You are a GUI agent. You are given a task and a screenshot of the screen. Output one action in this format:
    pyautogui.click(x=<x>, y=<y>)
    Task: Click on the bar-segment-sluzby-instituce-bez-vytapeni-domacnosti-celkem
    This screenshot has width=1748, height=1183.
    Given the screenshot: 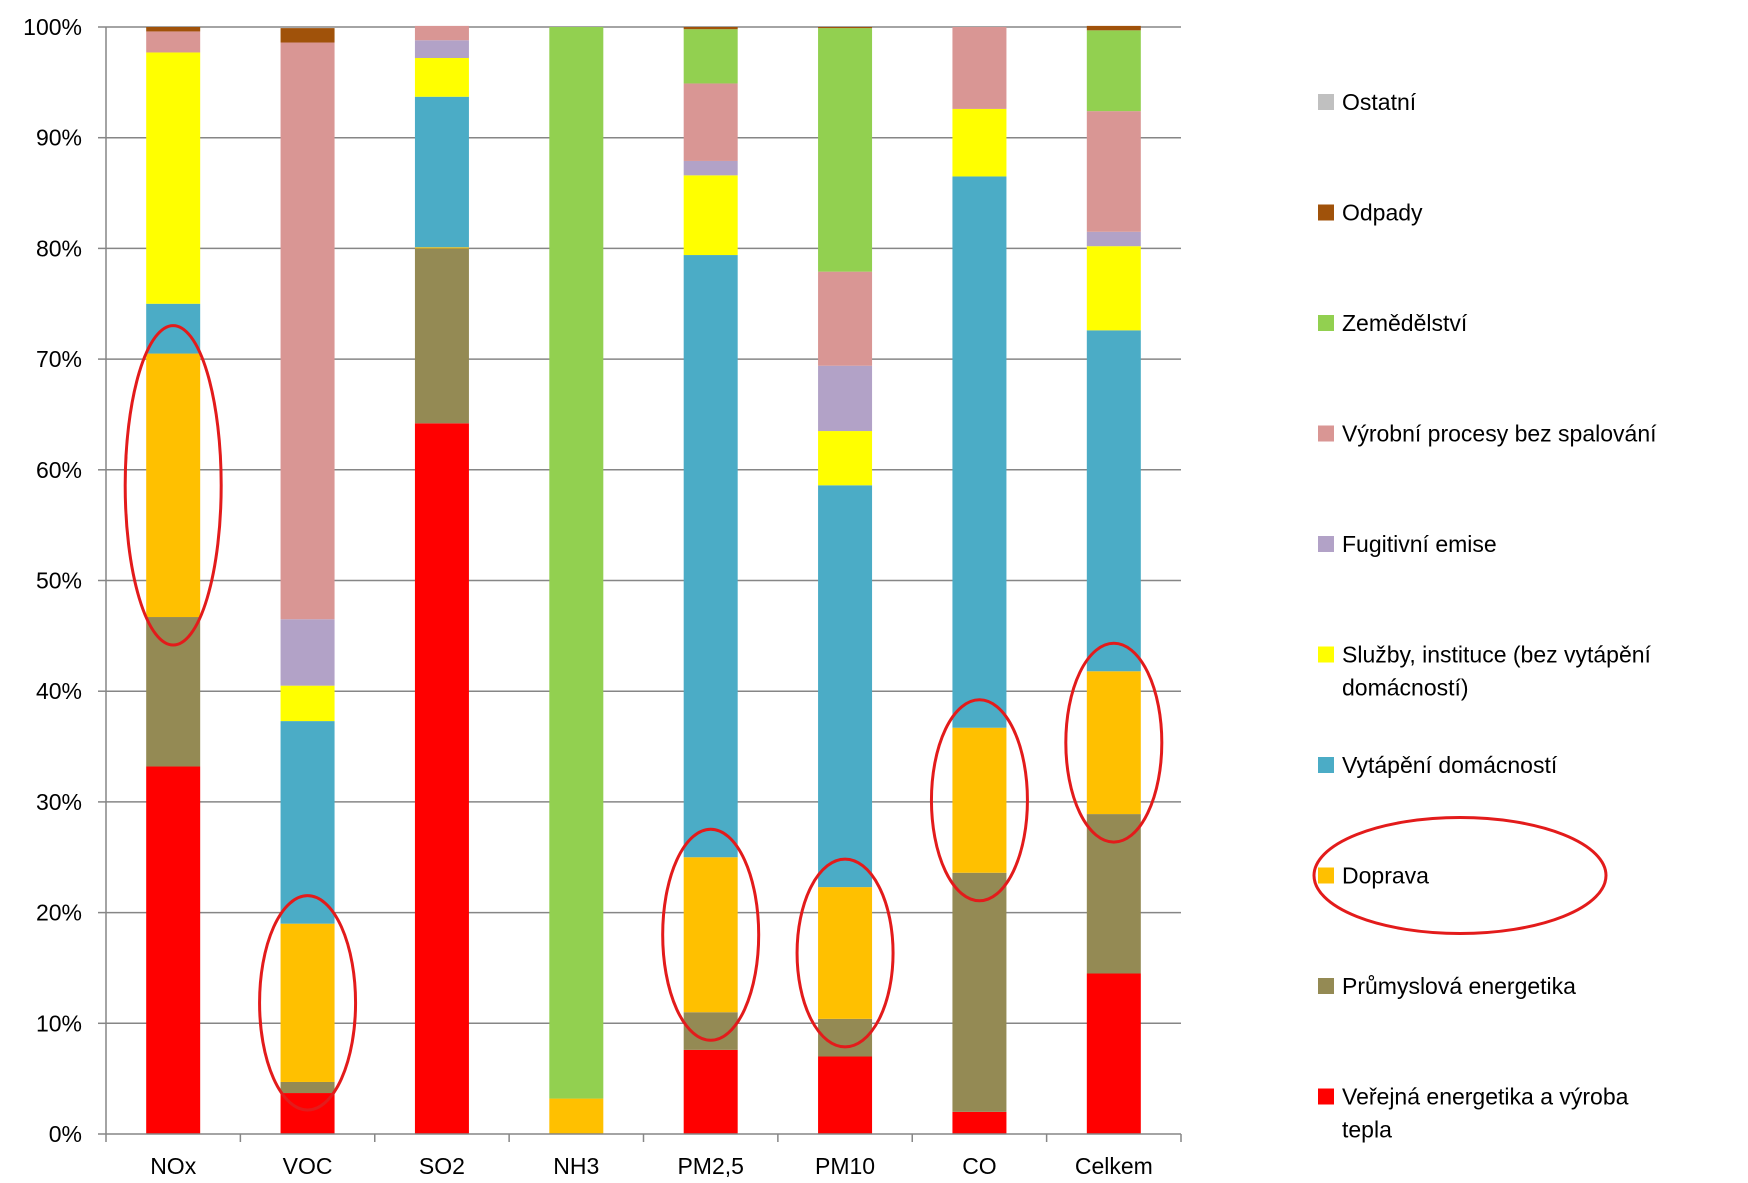 What is the action you would take?
    pyautogui.click(x=1113, y=288)
    